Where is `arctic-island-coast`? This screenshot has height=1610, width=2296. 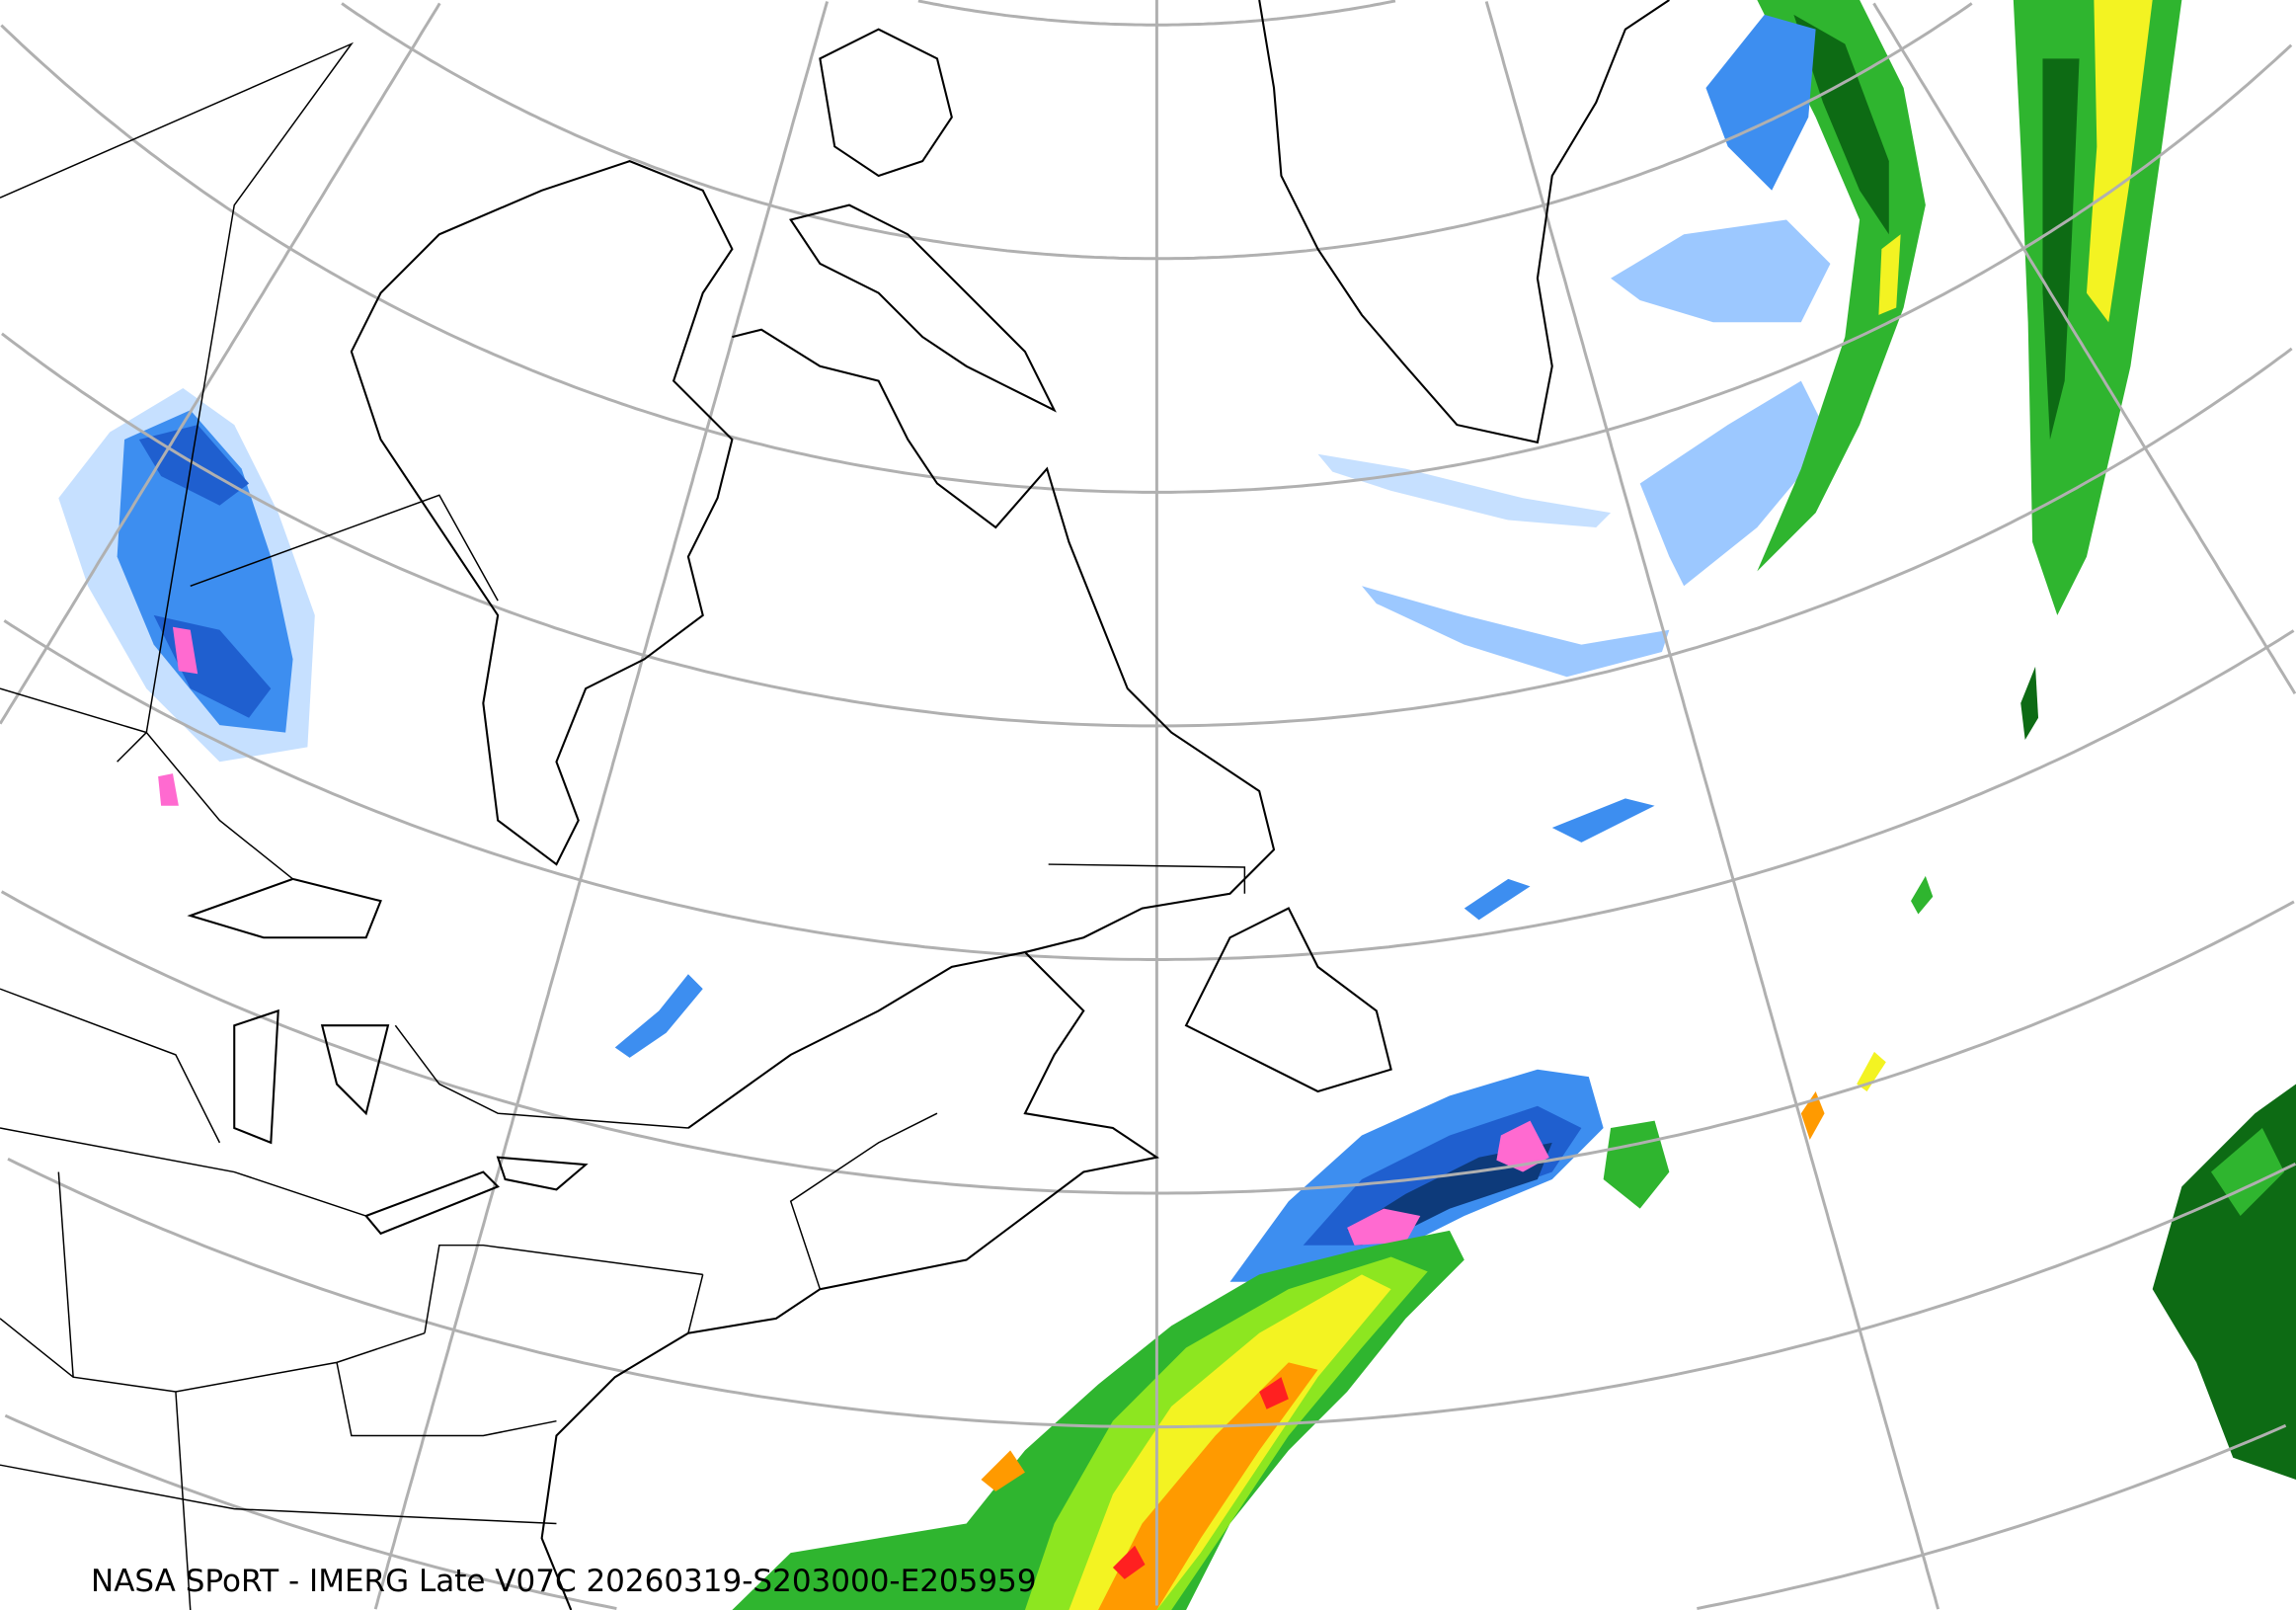
arctic-island-coast is located at coordinates (886, 103).